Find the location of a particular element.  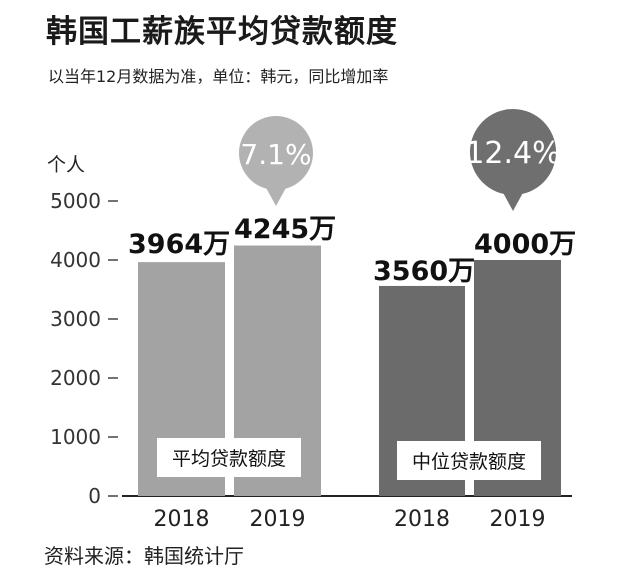

bar-value-label: 4245万 is located at coordinates (285, 229).